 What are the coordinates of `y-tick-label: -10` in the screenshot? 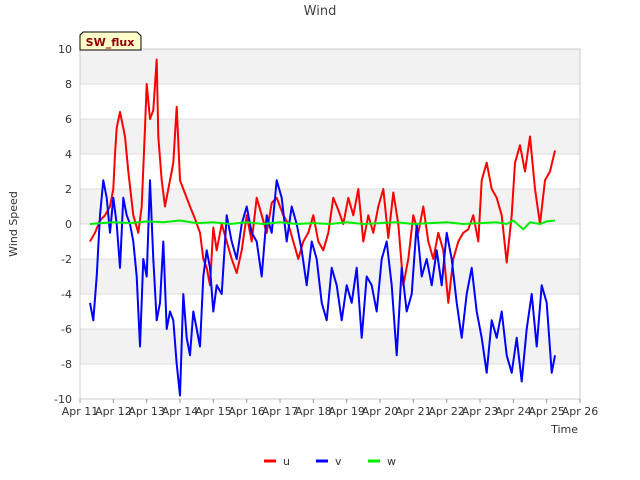 It's located at (63, 399).